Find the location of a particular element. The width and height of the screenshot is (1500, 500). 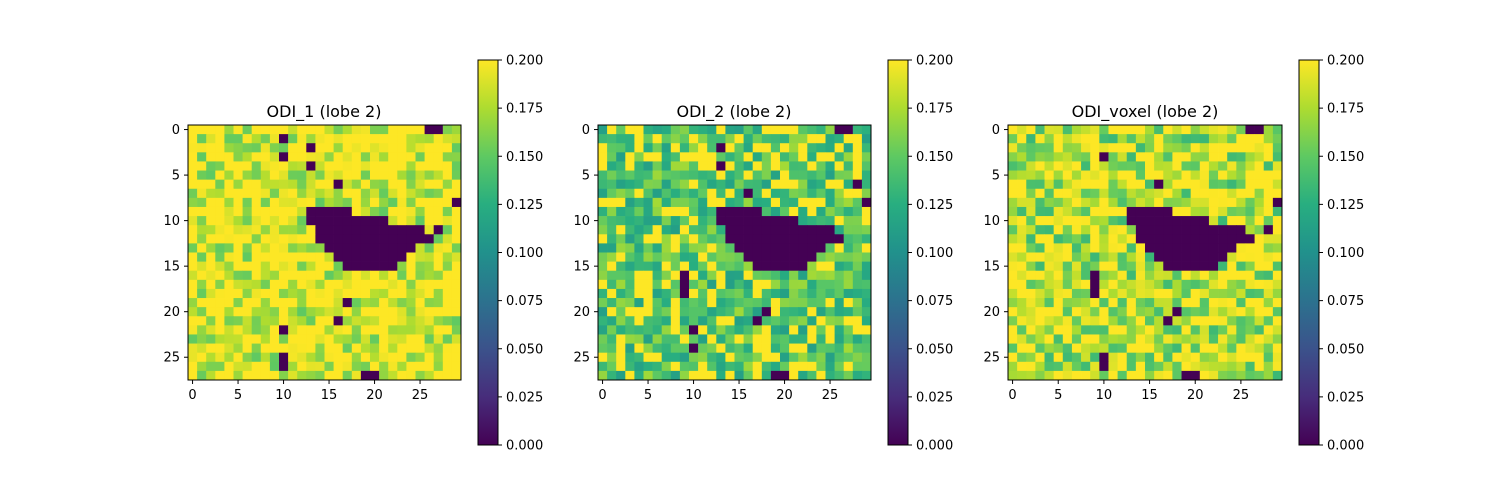

x-tick-label: 20 is located at coordinates (784, 395).